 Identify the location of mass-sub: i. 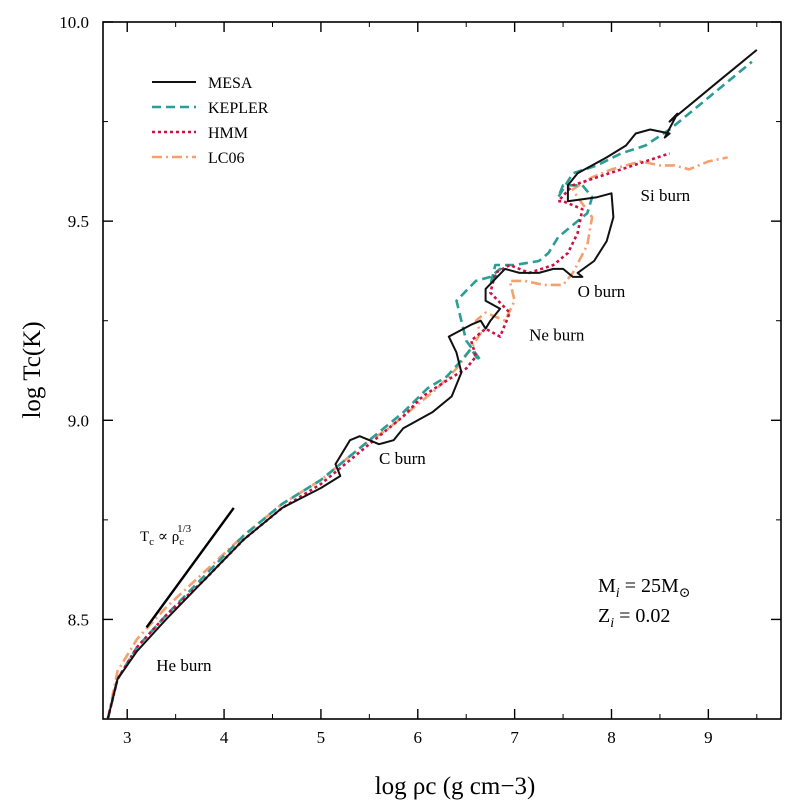
(618, 593).